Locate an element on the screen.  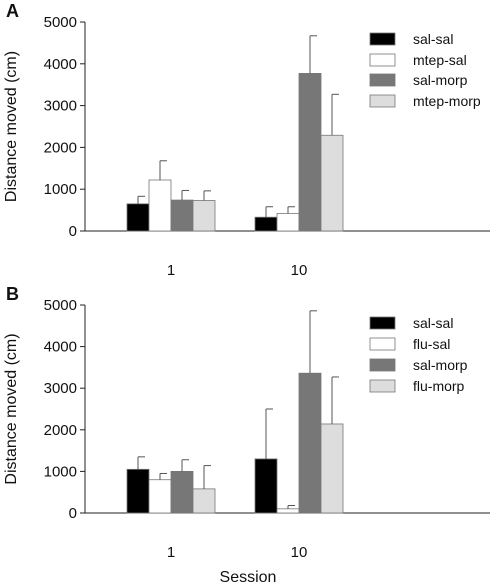
legend-swatch-flu-sal is located at coordinates (382, 344).